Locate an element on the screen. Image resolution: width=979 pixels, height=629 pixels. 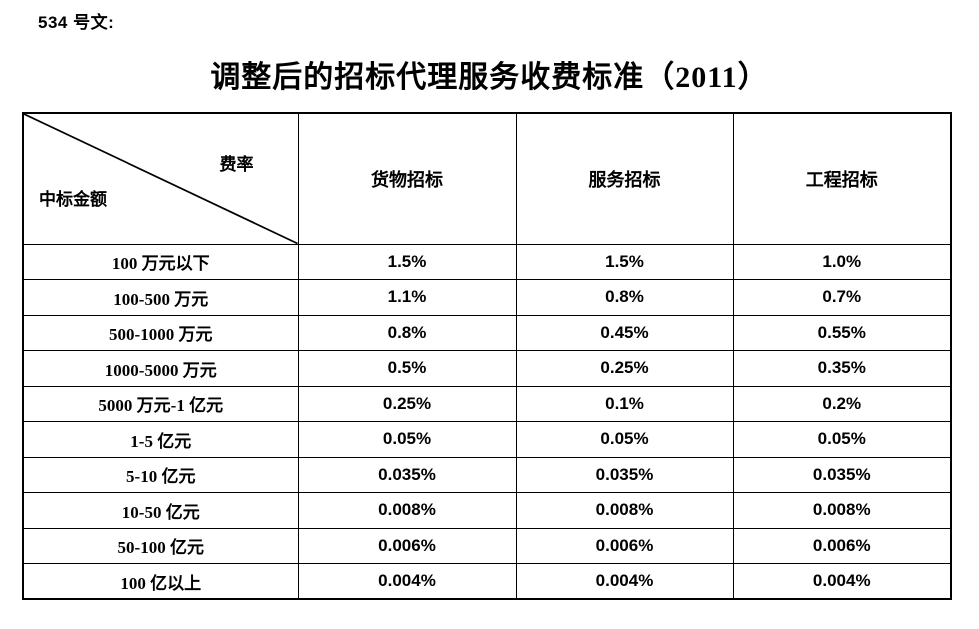
page-title: 调整后的招标代理服务收费标准（2011） is located at coordinates (489, 77).